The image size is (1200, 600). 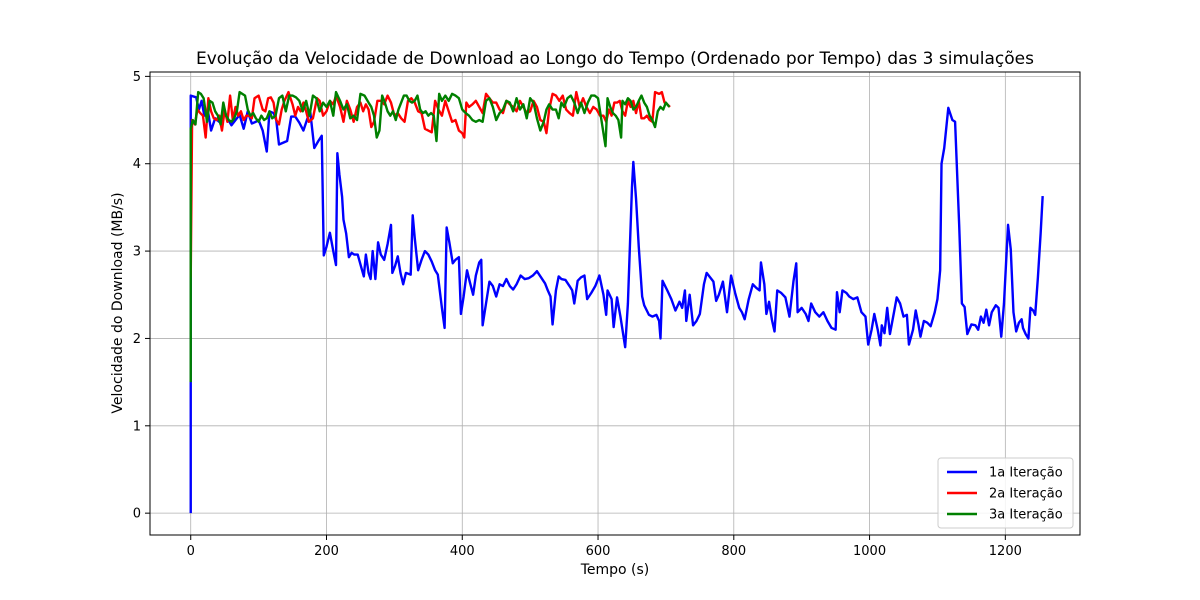 What do you see at coordinates (137, 77) in the screenshot?
I see `y-tick-label: 5` at bounding box center [137, 77].